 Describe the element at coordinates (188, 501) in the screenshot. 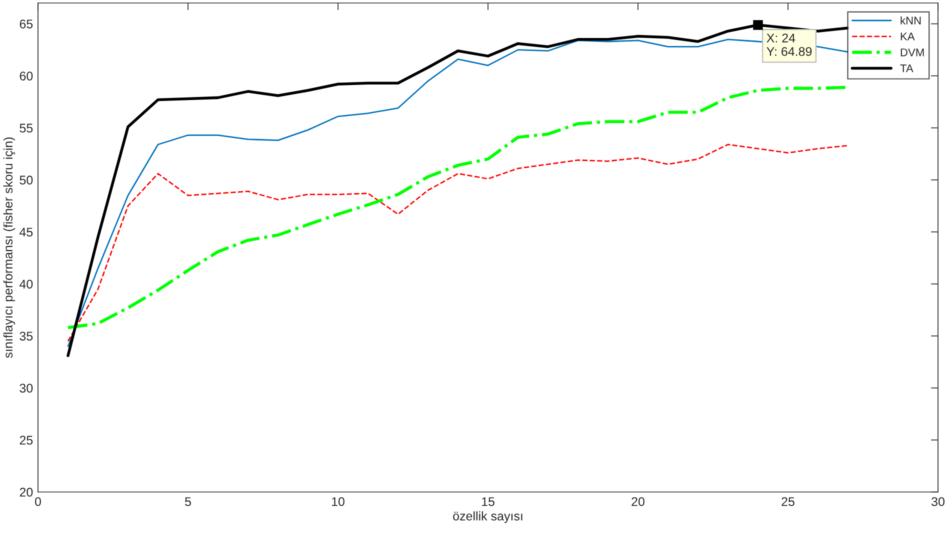

I see `x-tick-label: 5` at that location.